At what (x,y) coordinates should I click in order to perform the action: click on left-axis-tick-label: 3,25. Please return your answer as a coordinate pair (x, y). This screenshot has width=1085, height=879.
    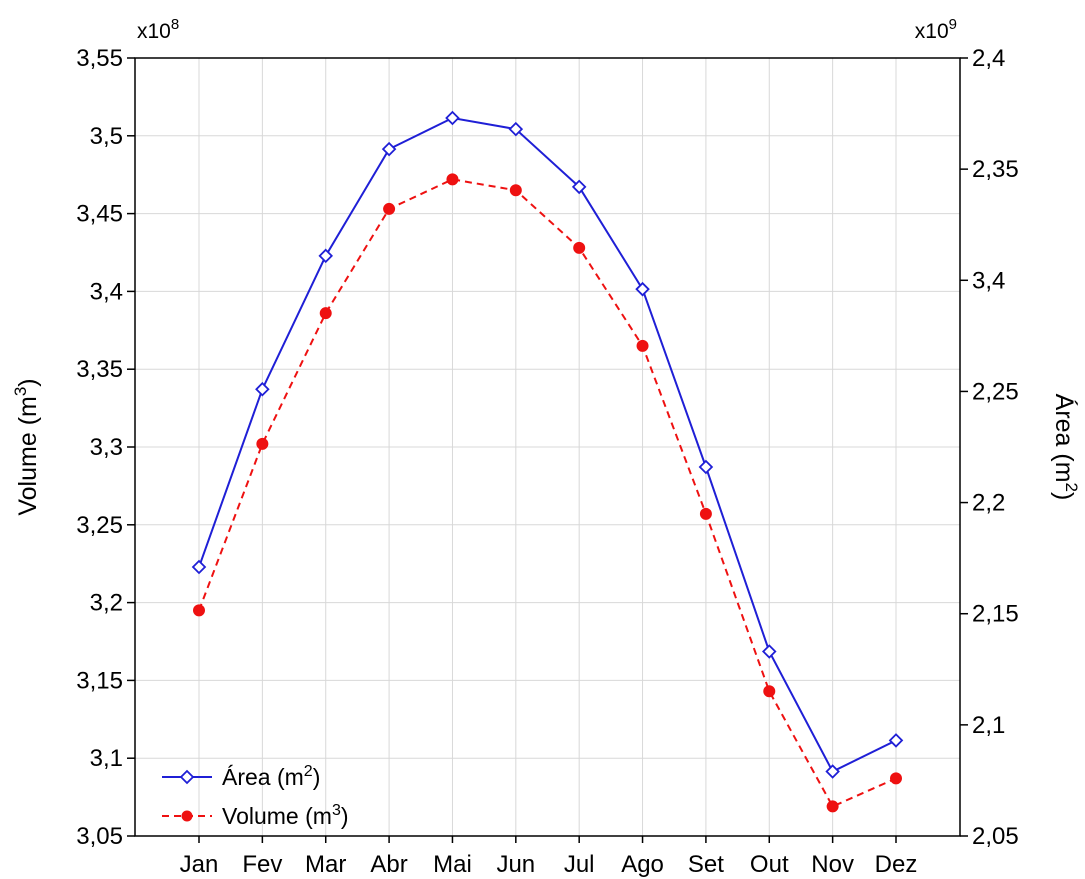
    Looking at the image, I should click on (99, 525).